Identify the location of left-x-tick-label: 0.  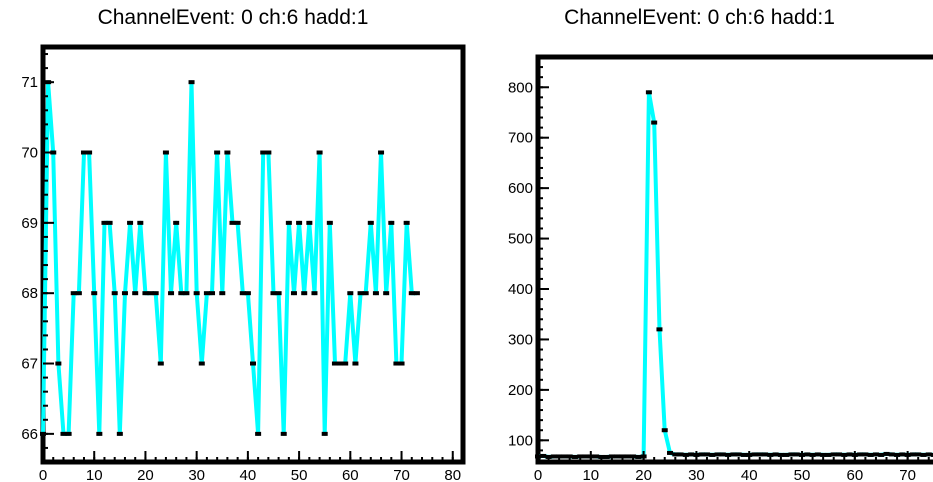
(43, 474).